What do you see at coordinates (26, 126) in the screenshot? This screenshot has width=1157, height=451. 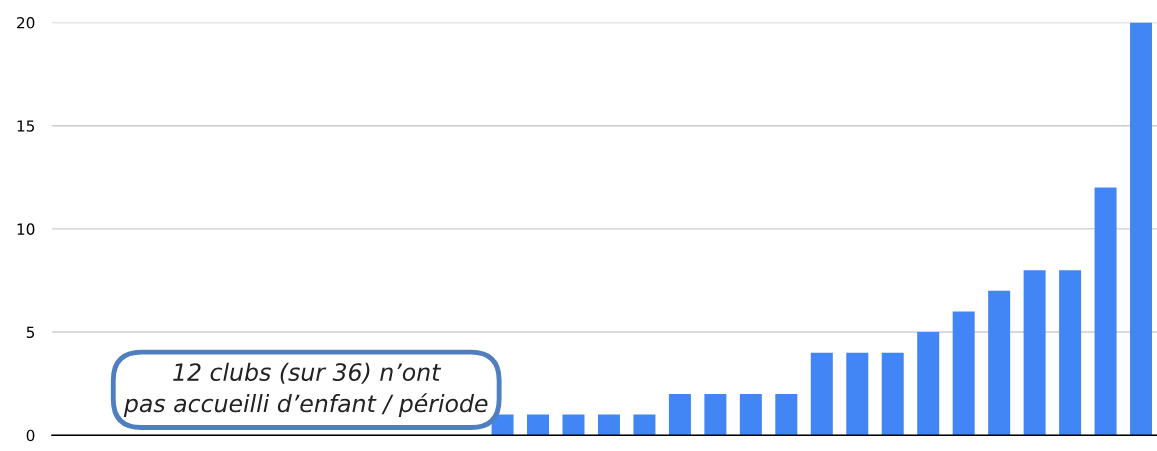 I see `y-tick-label: 15` at bounding box center [26, 126].